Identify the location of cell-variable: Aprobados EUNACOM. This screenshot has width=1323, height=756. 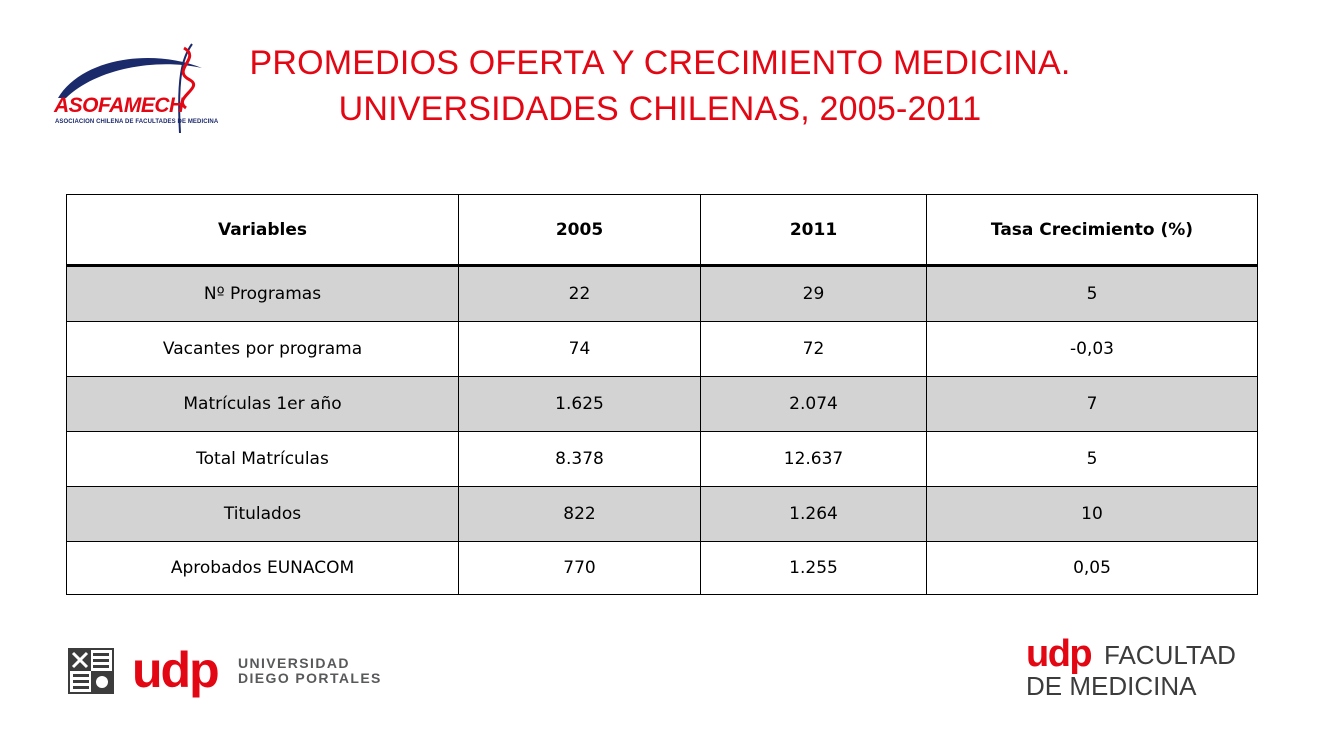
(262, 568).